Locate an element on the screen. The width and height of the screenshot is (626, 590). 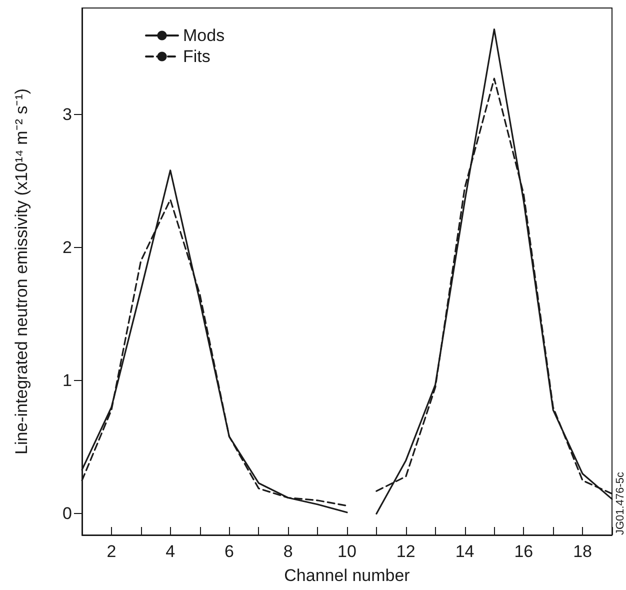
x-tick-label: 4 is located at coordinates (171, 551).